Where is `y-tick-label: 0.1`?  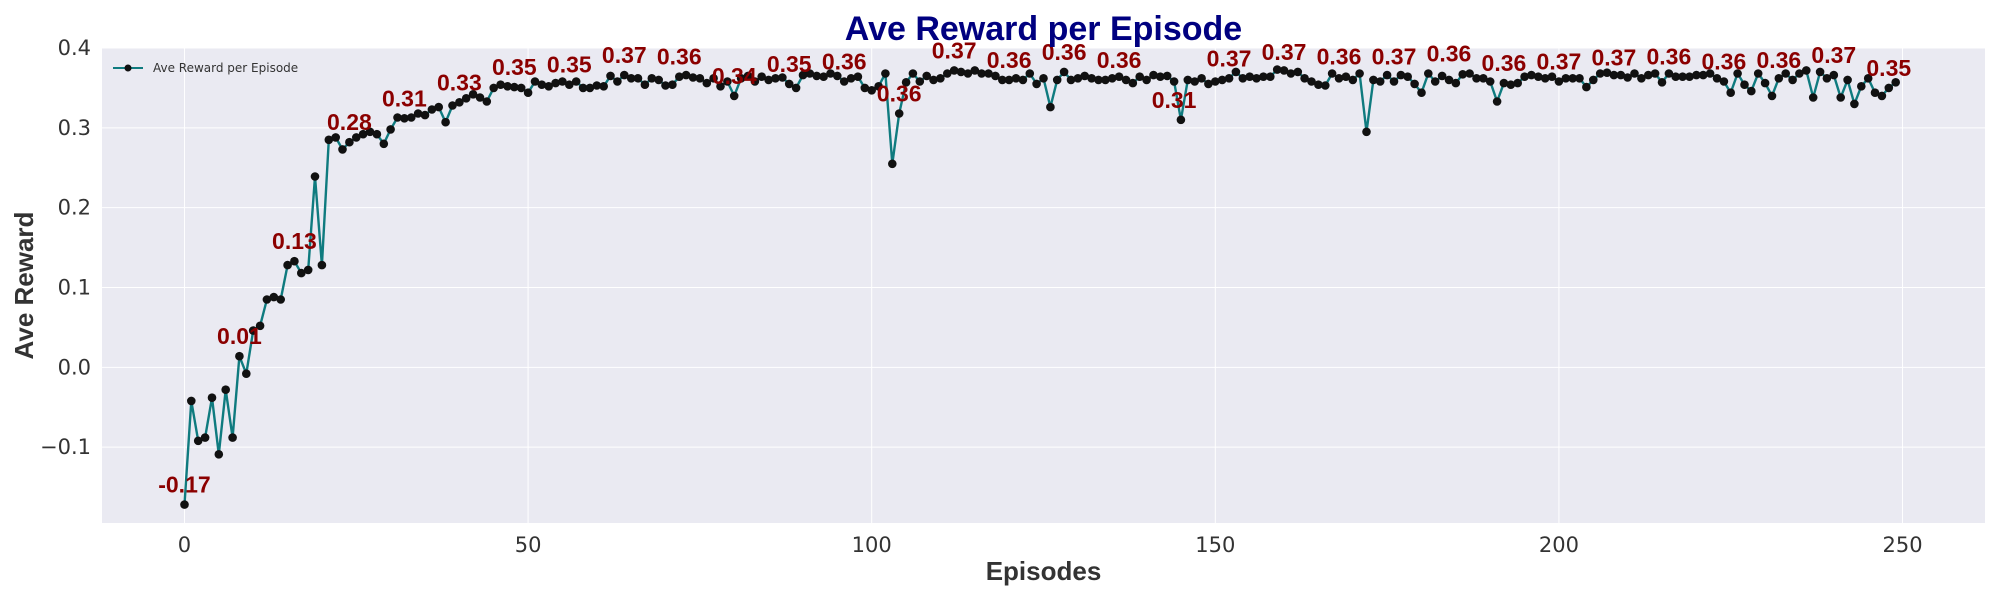 y-tick-label: 0.1 is located at coordinates (74, 287).